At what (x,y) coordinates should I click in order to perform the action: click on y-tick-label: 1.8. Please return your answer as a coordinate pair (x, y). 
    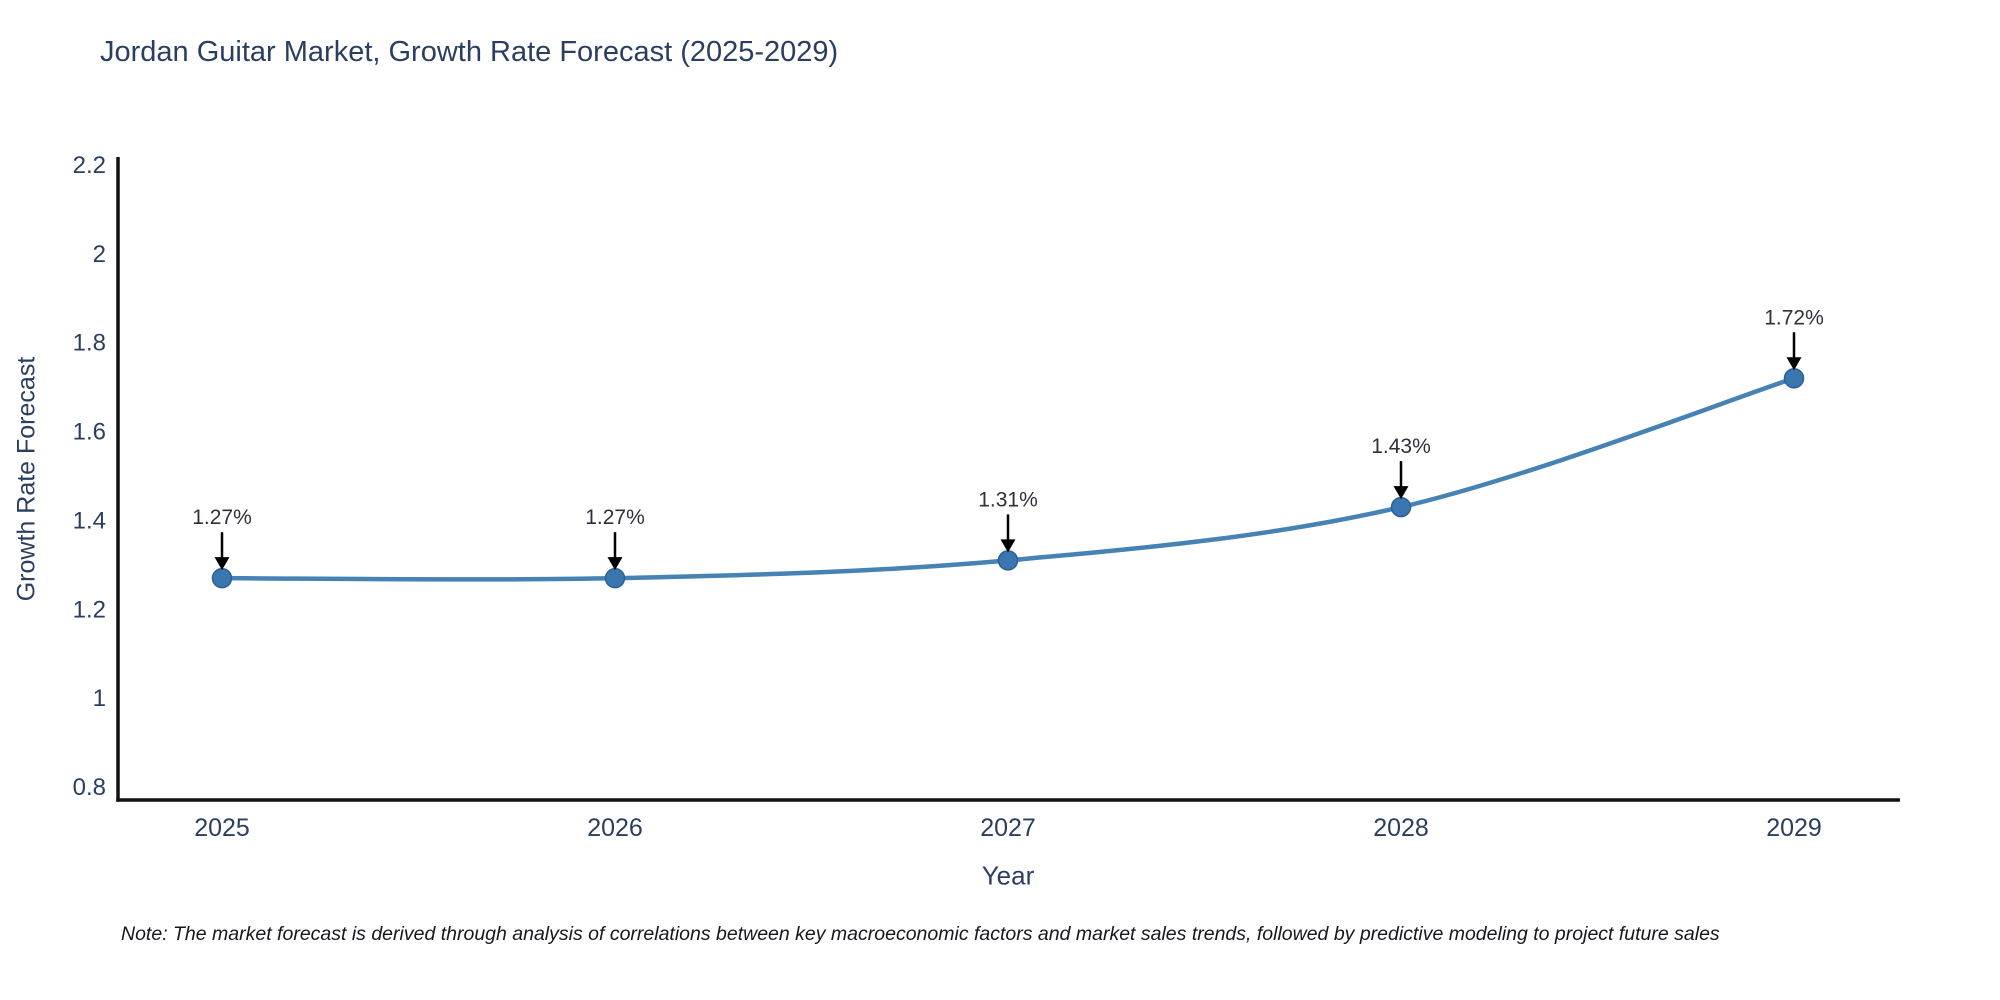
    Looking at the image, I should click on (89, 343).